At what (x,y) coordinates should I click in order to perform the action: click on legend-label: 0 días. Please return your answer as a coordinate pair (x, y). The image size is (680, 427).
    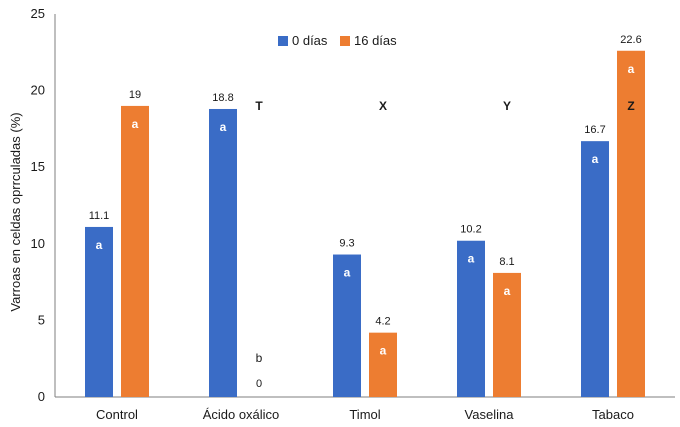
    Looking at the image, I should click on (310, 40).